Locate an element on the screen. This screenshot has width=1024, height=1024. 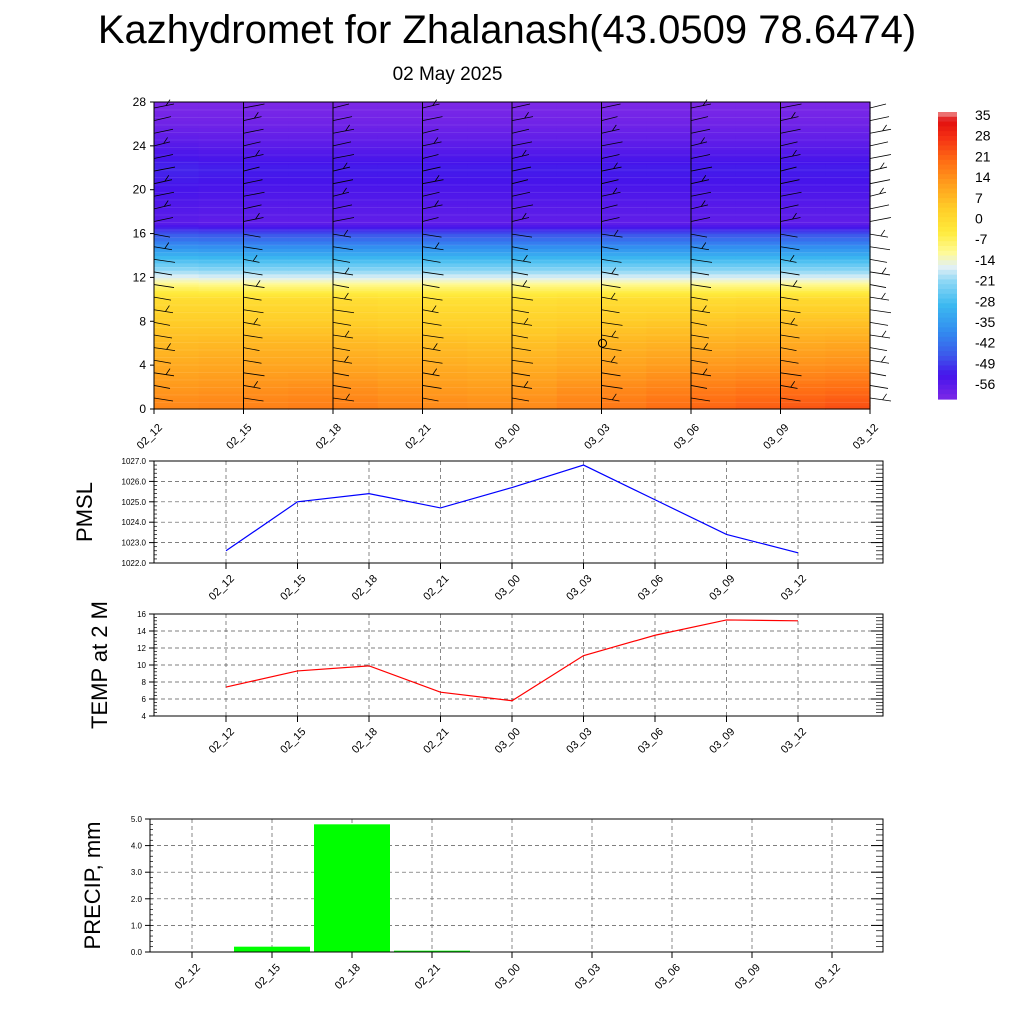
y-tick-label: 10 is located at coordinates (141, 665).